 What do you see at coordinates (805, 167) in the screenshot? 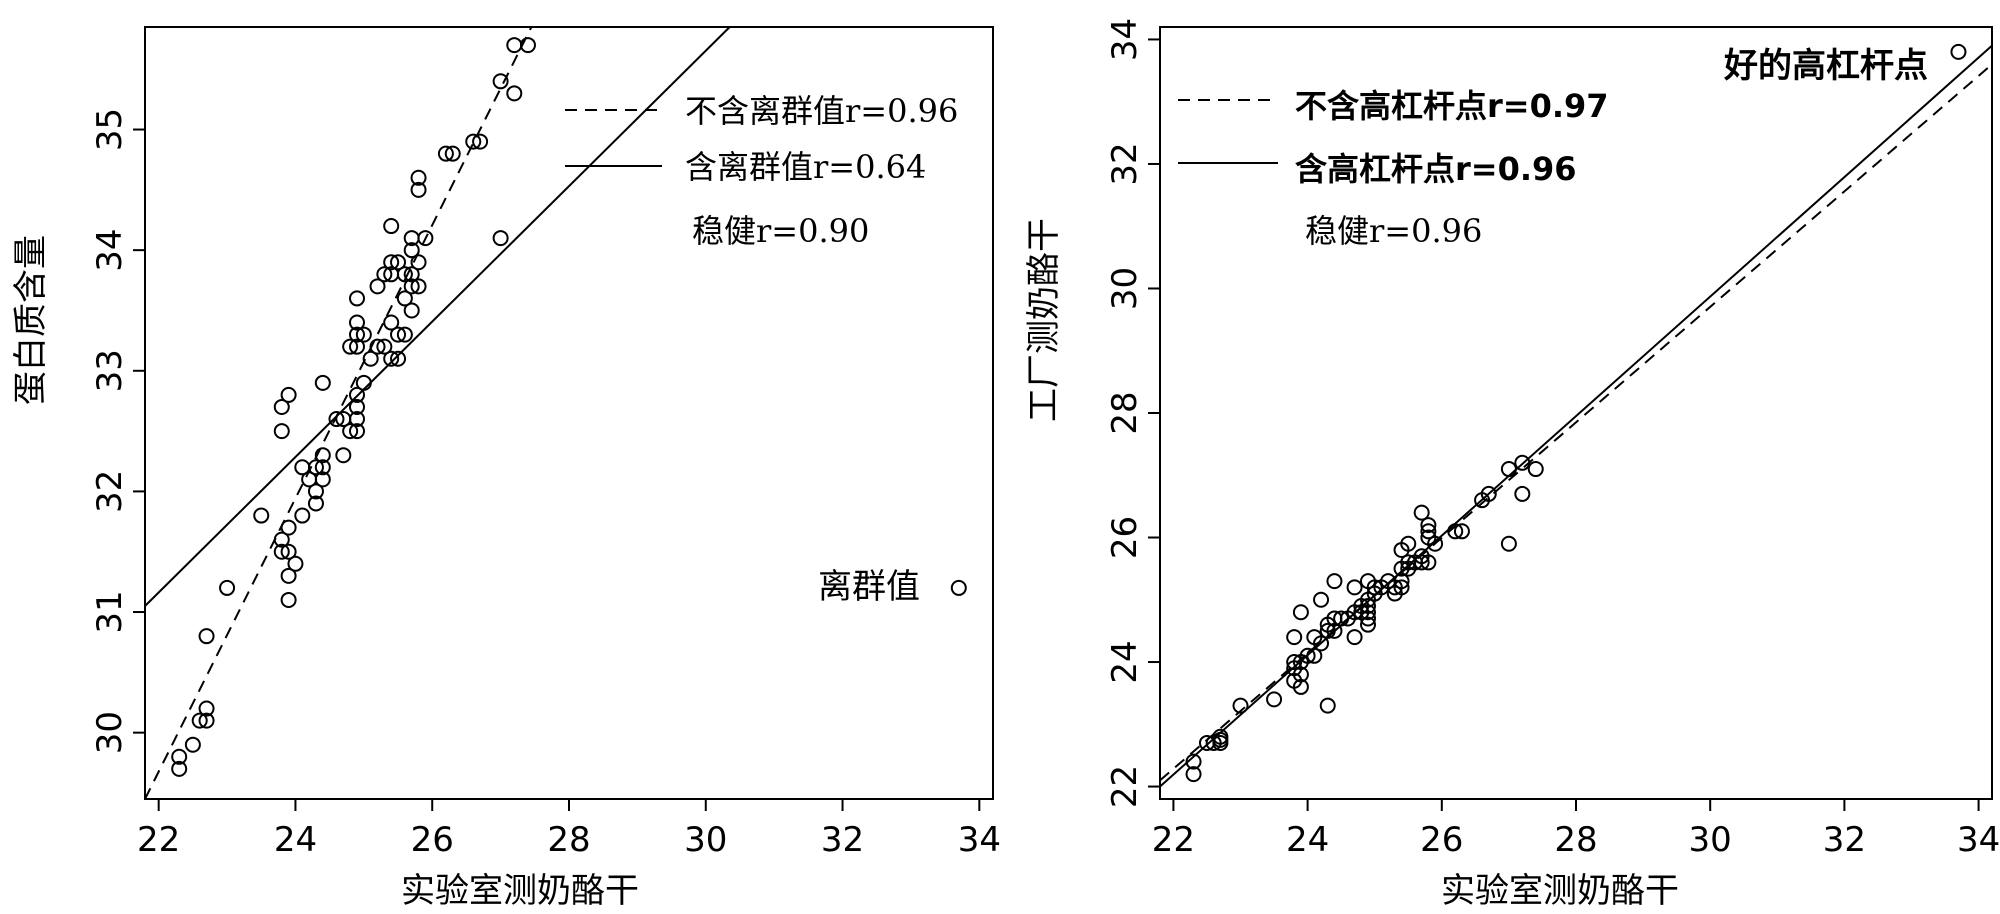
I see `left-legend-label-2: 含离群值r=0.64` at bounding box center [805, 167].